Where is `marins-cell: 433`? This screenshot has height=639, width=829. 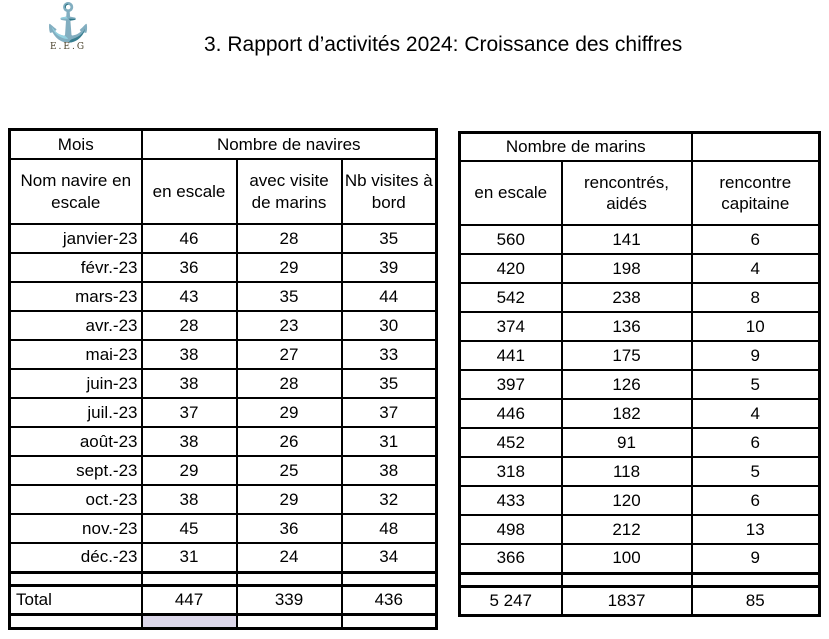 marins-cell: 433 is located at coordinates (510, 500).